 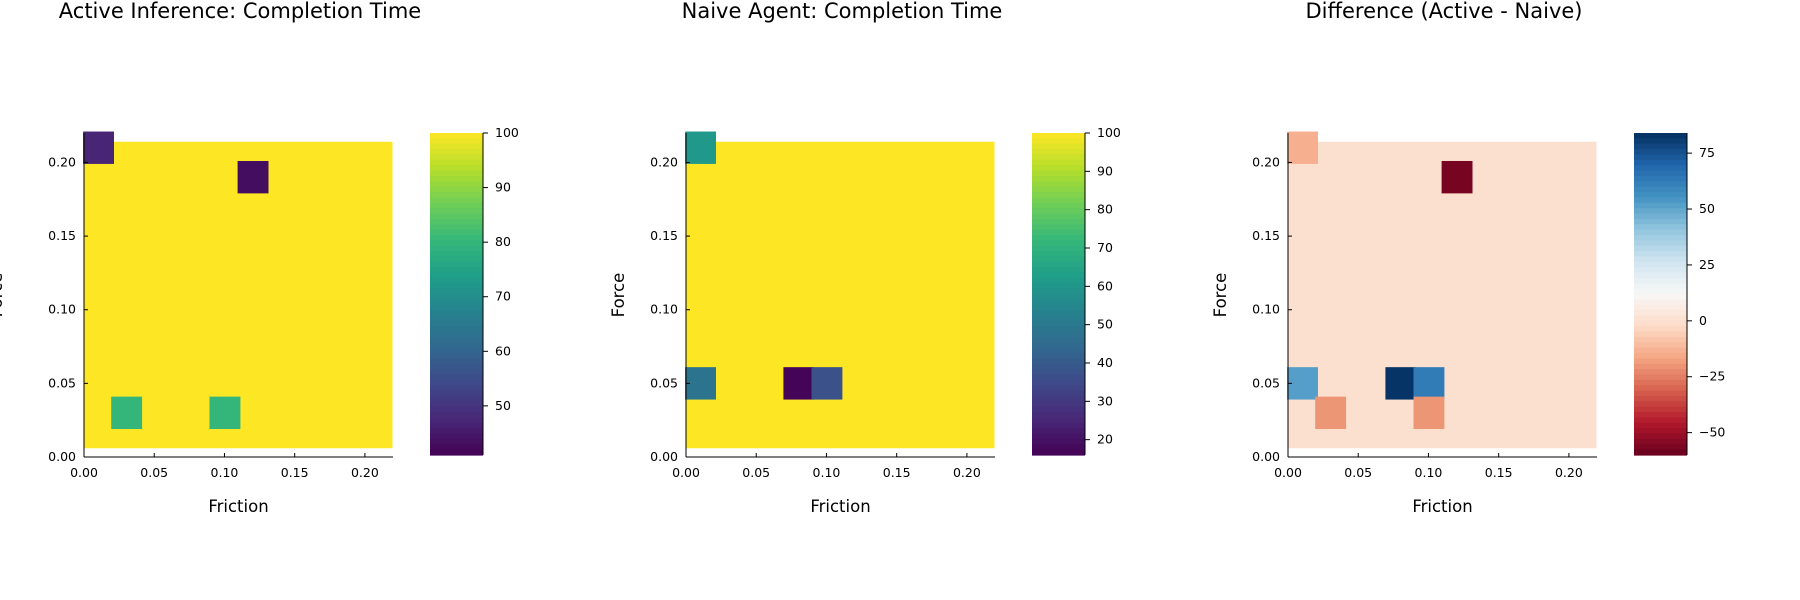 I want to click on y-tick-label: 0.00, so click(x=1266, y=456).